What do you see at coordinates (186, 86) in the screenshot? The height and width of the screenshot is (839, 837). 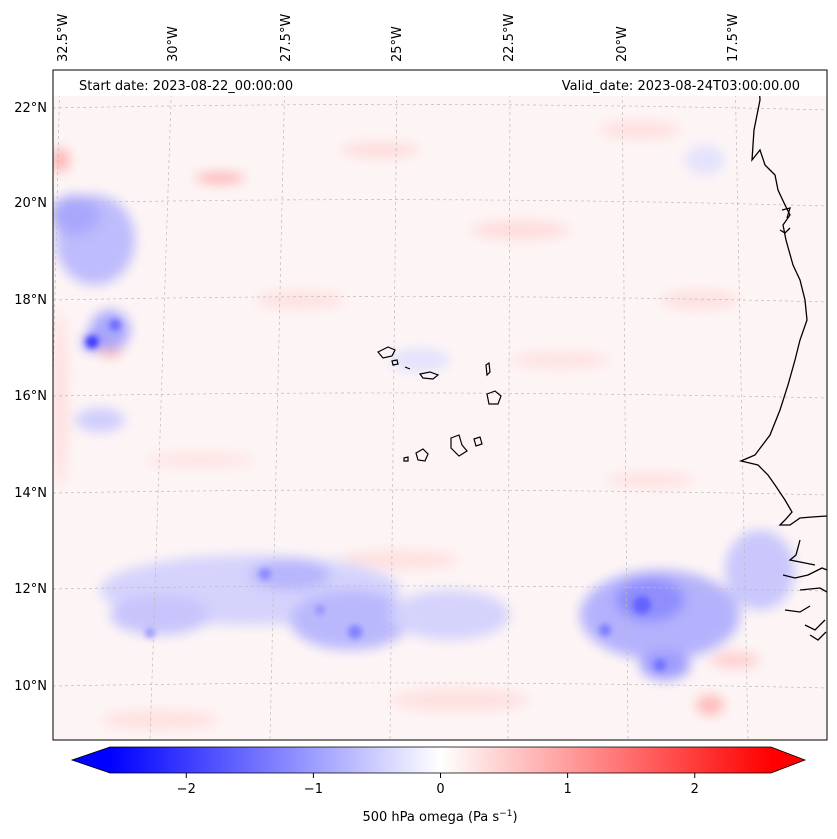 I see `start-date-label: Start date: 2023-08-22_00:00:00` at bounding box center [186, 86].